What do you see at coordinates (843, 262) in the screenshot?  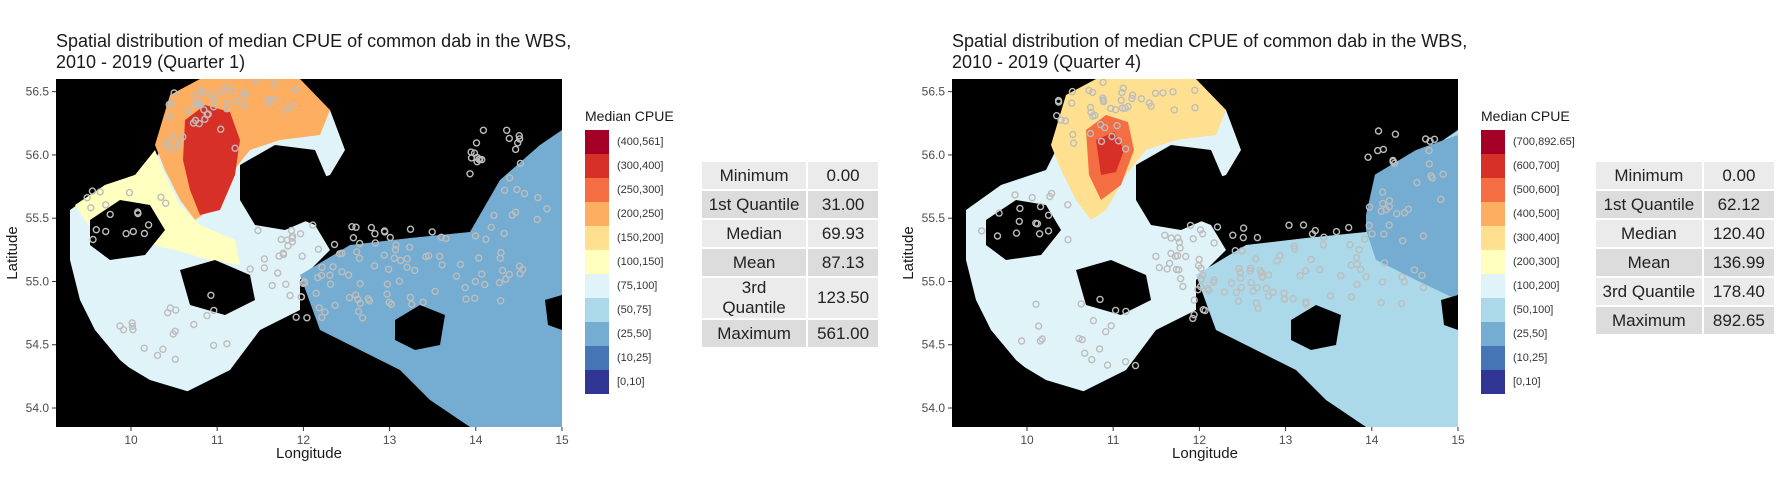 I see `stats-value: 87.13` at bounding box center [843, 262].